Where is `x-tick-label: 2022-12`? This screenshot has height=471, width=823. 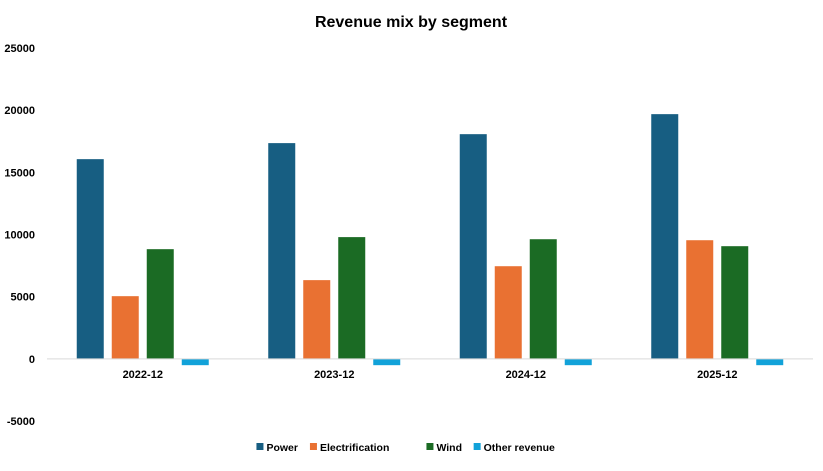 x-tick-label: 2022-12 is located at coordinates (143, 375).